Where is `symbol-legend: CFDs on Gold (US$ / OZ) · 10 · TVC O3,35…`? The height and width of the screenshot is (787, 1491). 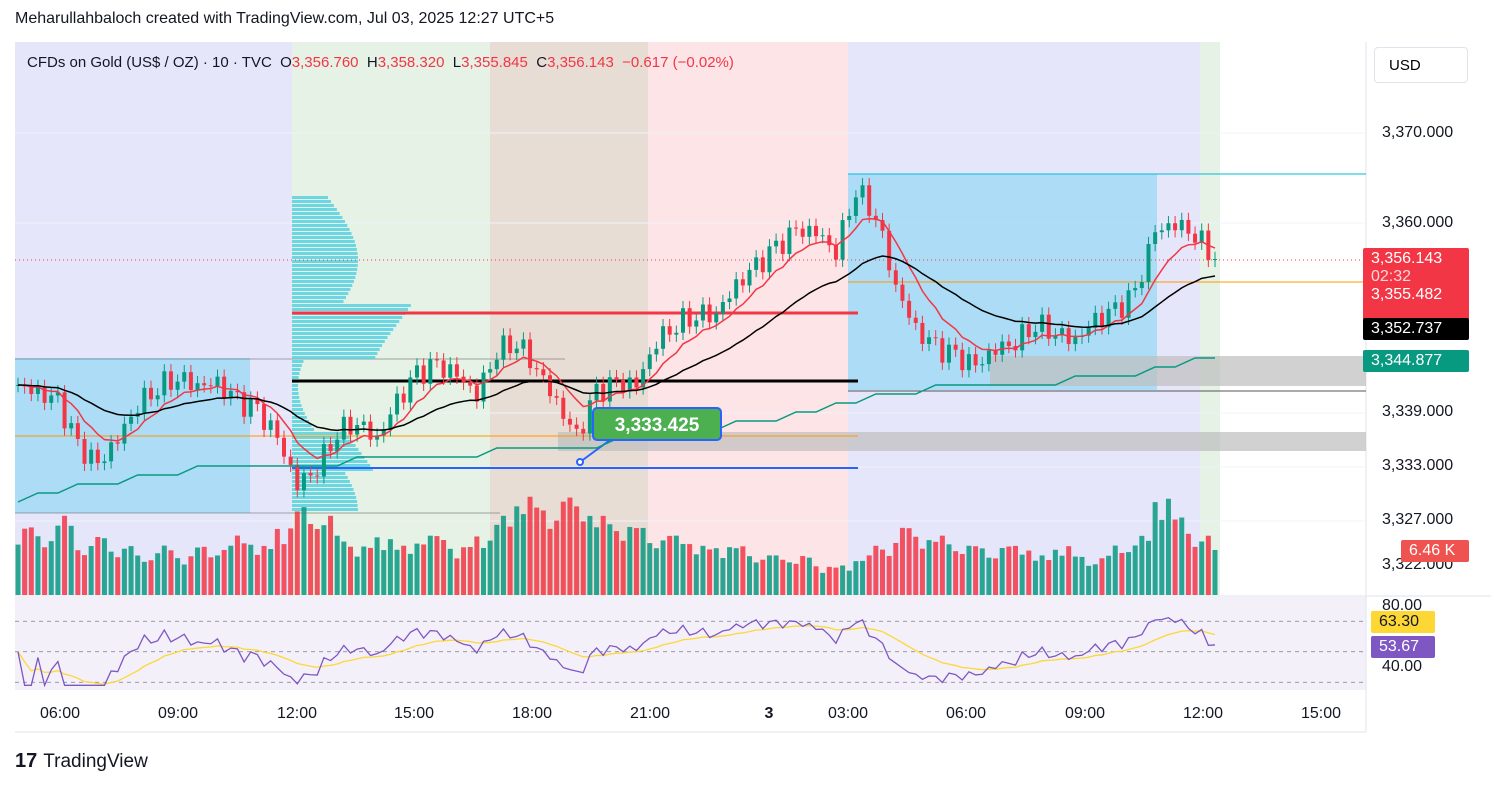 symbol-legend: CFDs on Gold (US$ / OZ) · 10 · TVC O3,35… is located at coordinates (380, 62).